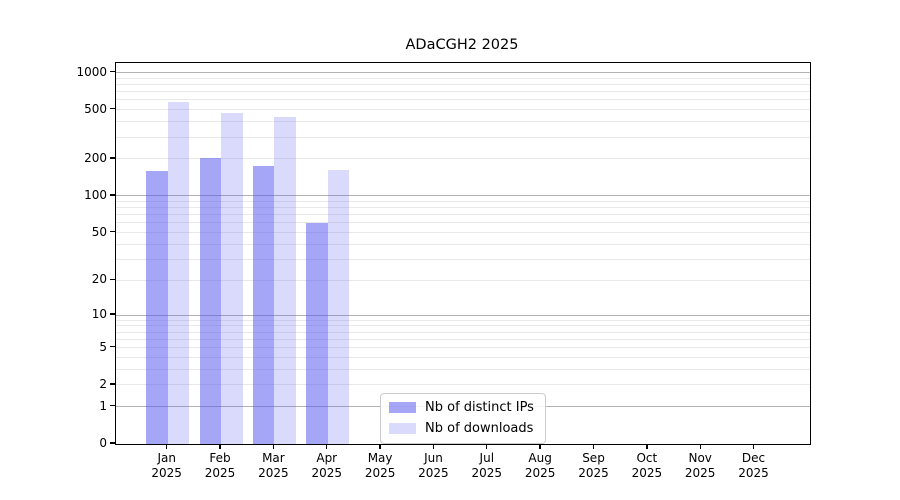 The height and width of the screenshot is (500, 900). Describe the element at coordinates (91, 71) in the screenshot. I see `y-tick-label: 1000` at that location.